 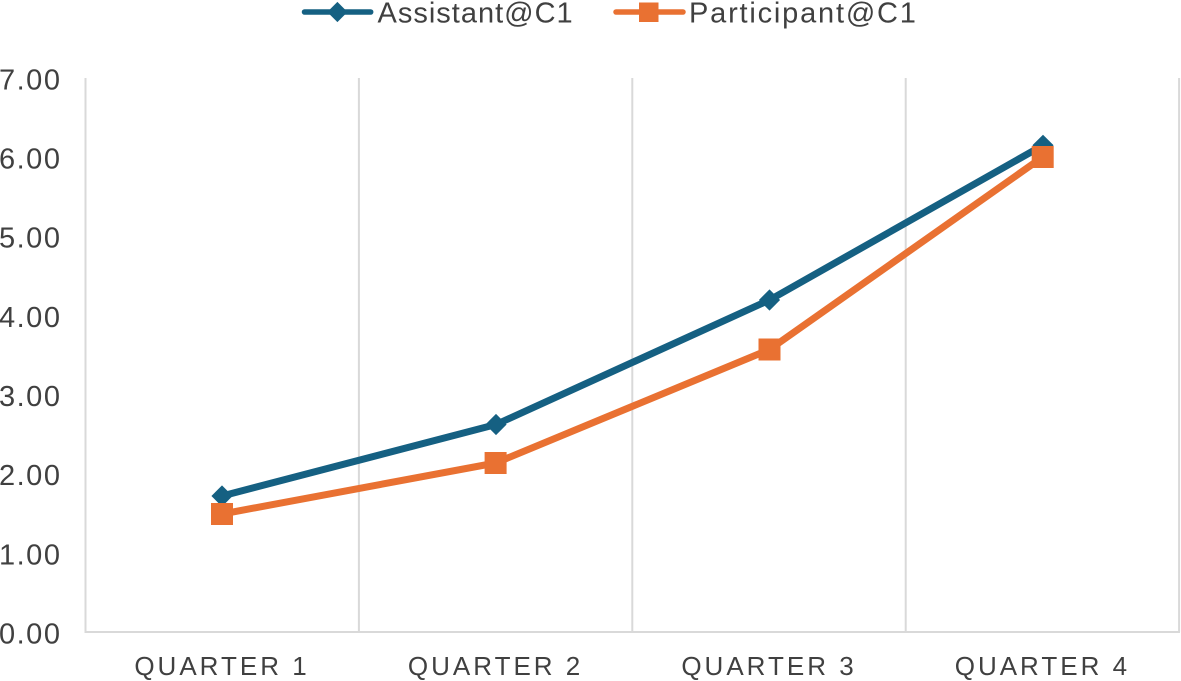 I want to click on svg-text: QUARTER 2, so click(x=495, y=666).